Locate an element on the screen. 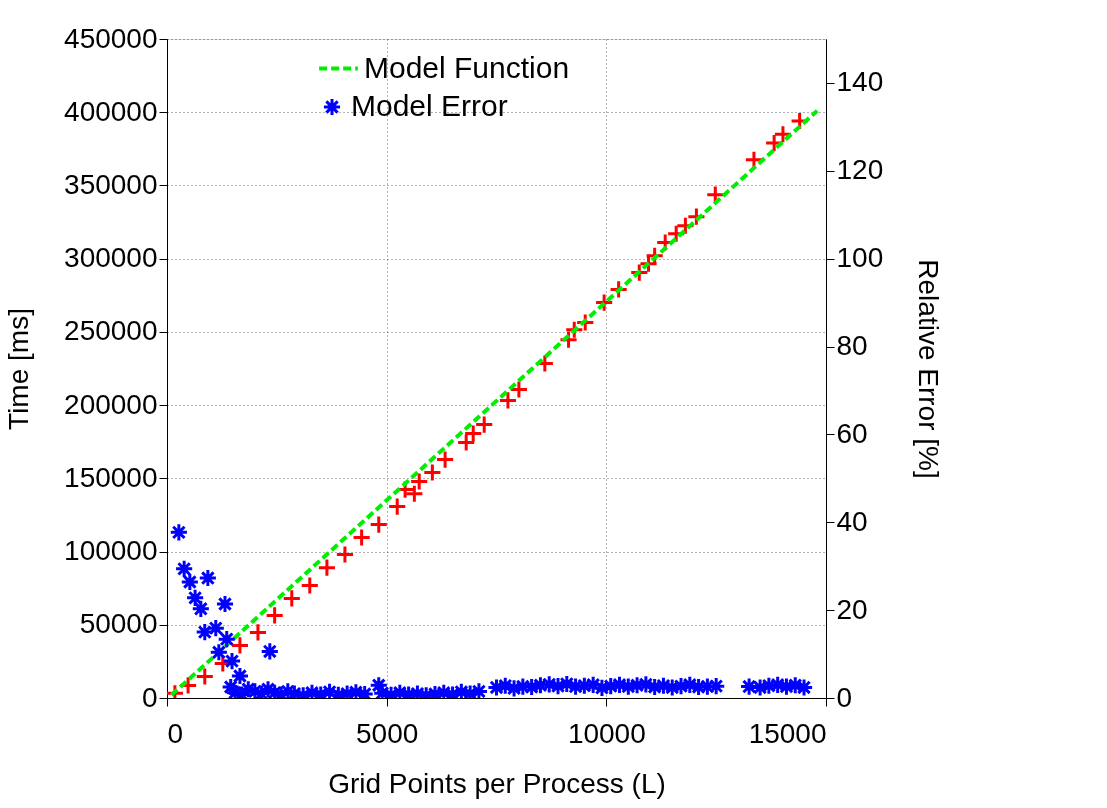 The width and height of the screenshot is (1107, 808). y-axis-title: Time [ms] is located at coordinates (19, 369).